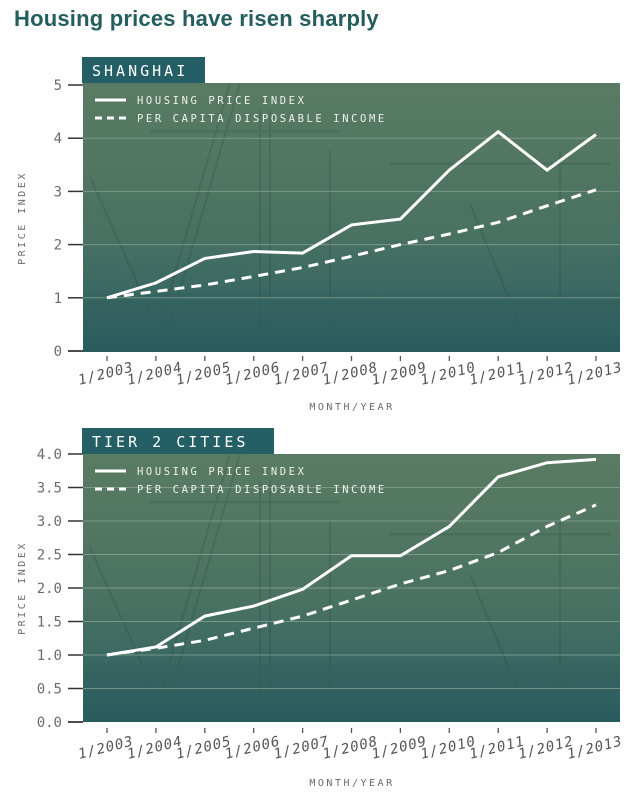  I want to click on y-tick-label: 0.5, so click(49, 690).